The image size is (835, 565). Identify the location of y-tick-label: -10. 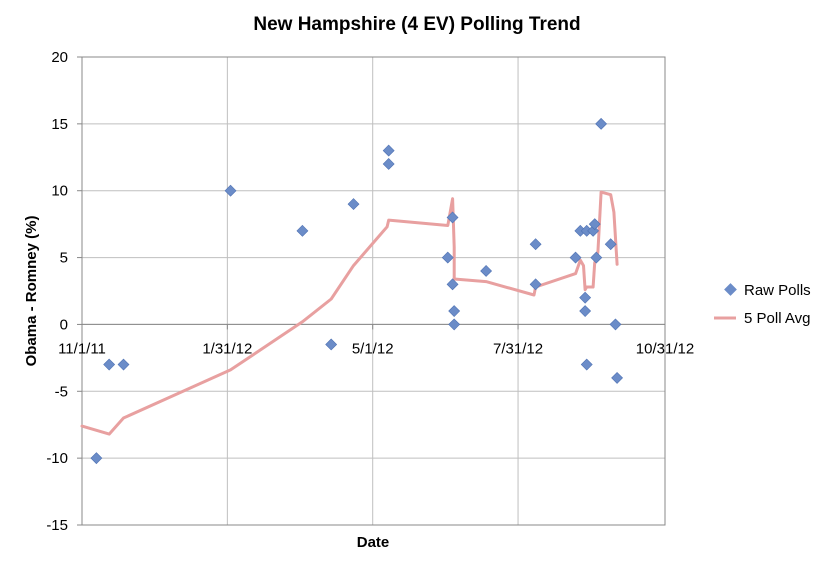
(57, 458).